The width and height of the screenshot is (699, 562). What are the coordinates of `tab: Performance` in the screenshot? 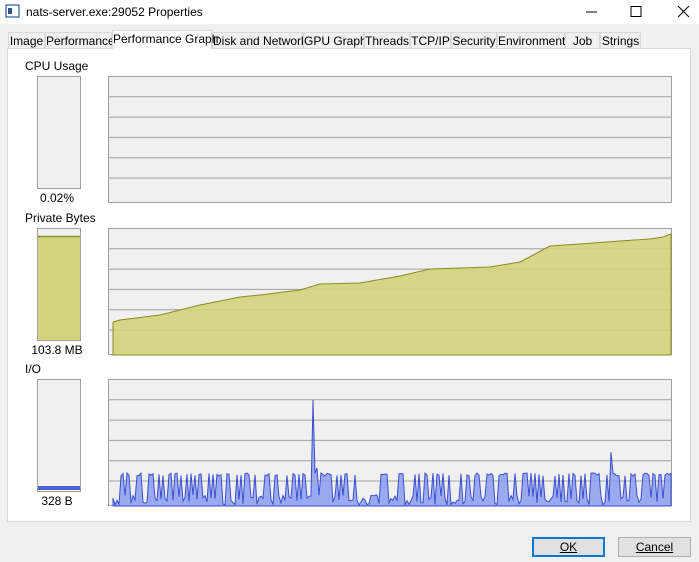 It's located at (80, 40).